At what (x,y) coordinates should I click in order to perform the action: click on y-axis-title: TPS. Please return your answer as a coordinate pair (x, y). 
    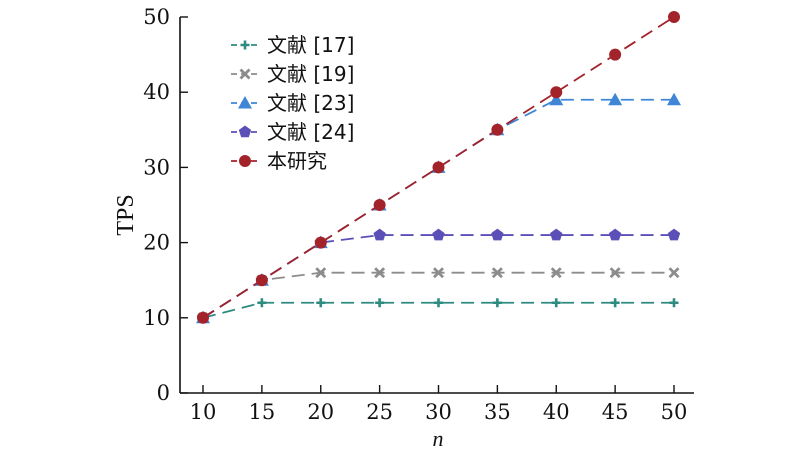
    Looking at the image, I should click on (126, 214).